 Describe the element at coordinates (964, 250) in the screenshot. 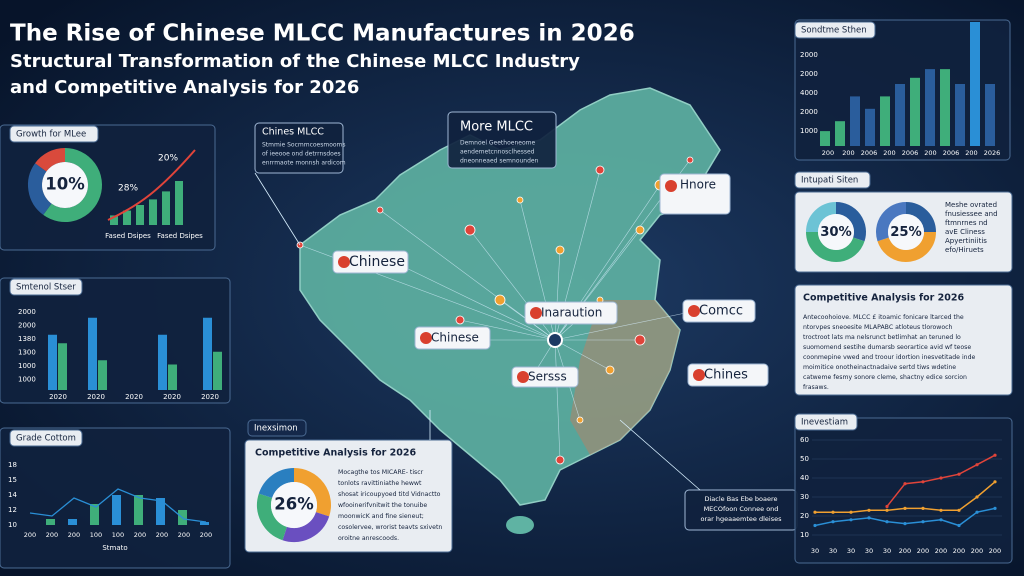

I see `panel-text: efo/Hiruets` at that location.